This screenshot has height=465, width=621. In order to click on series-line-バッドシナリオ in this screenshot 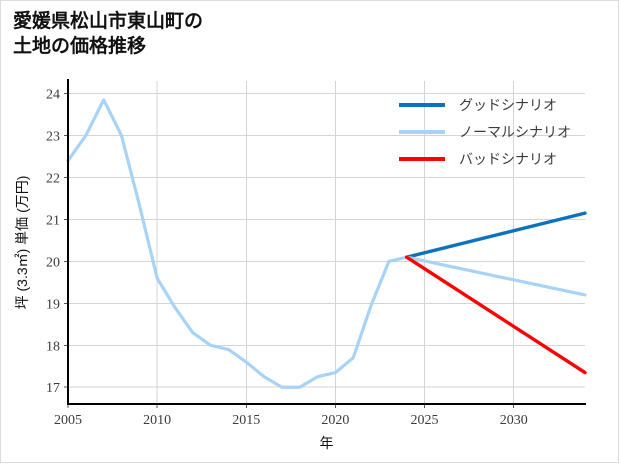, I will do `click(496, 315)`.